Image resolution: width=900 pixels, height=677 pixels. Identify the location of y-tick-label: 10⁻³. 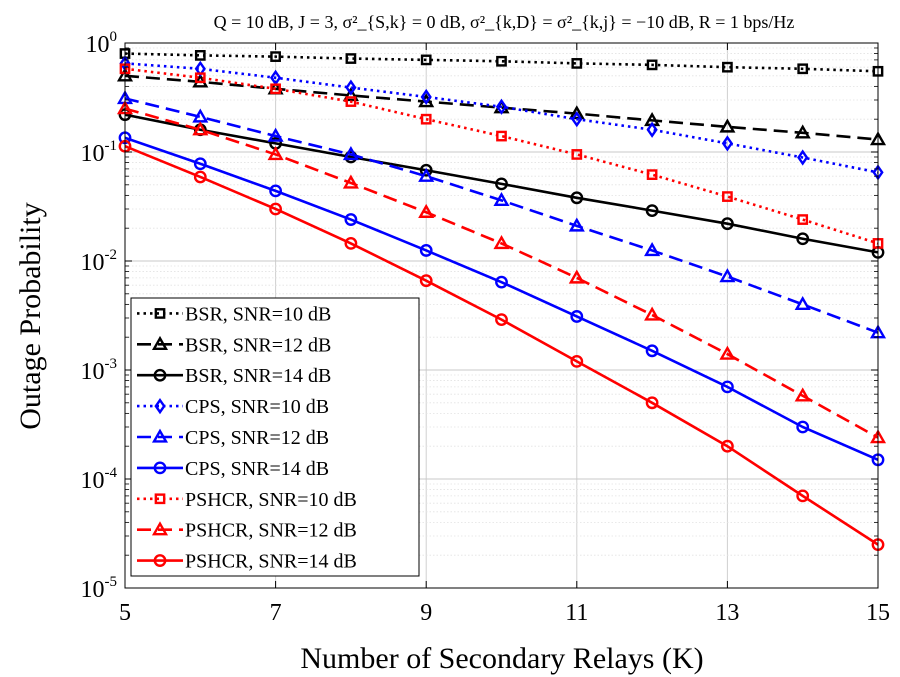
(99, 370).